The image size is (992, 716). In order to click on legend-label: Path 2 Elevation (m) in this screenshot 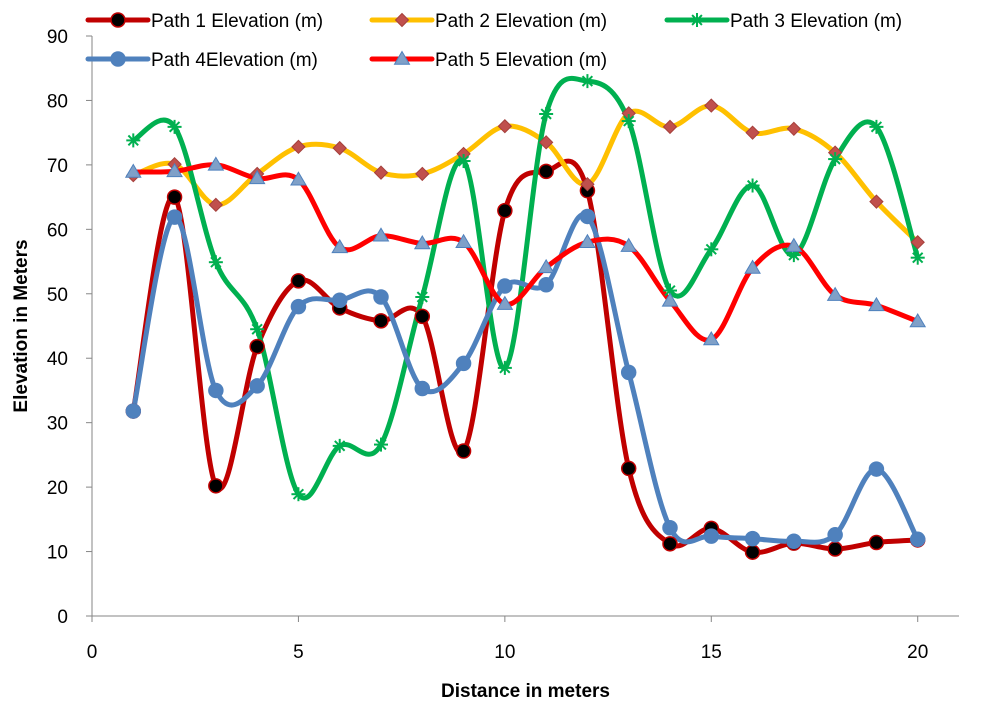, I will do `click(521, 21)`.